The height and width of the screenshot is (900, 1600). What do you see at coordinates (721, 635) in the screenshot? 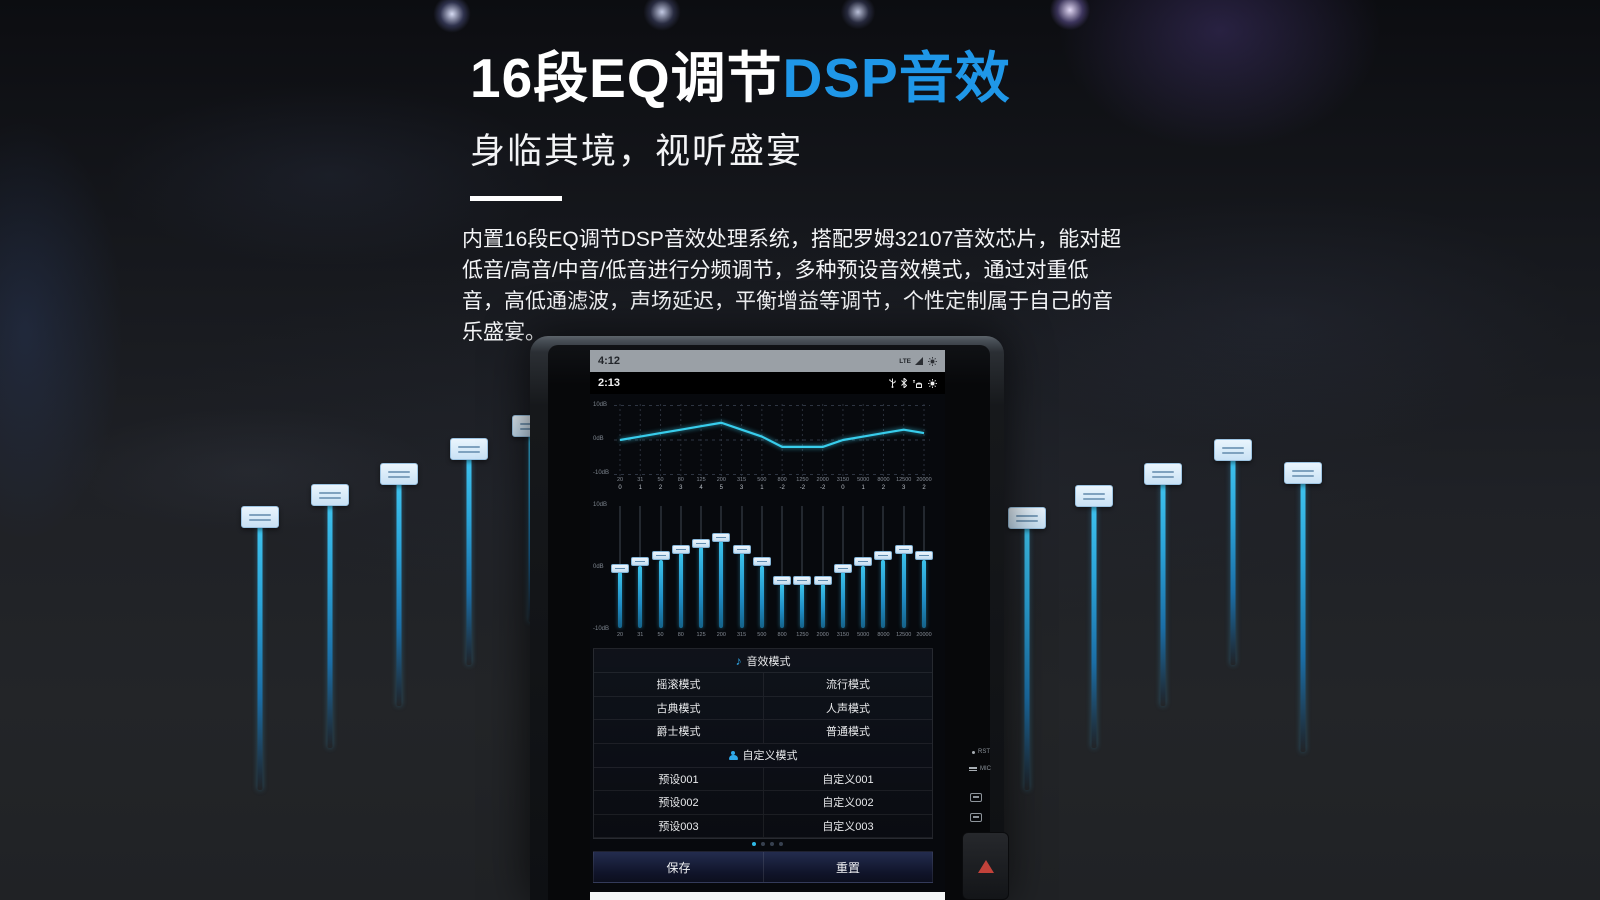
I see `slider-frequency-label: 200` at bounding box center [721, 635].